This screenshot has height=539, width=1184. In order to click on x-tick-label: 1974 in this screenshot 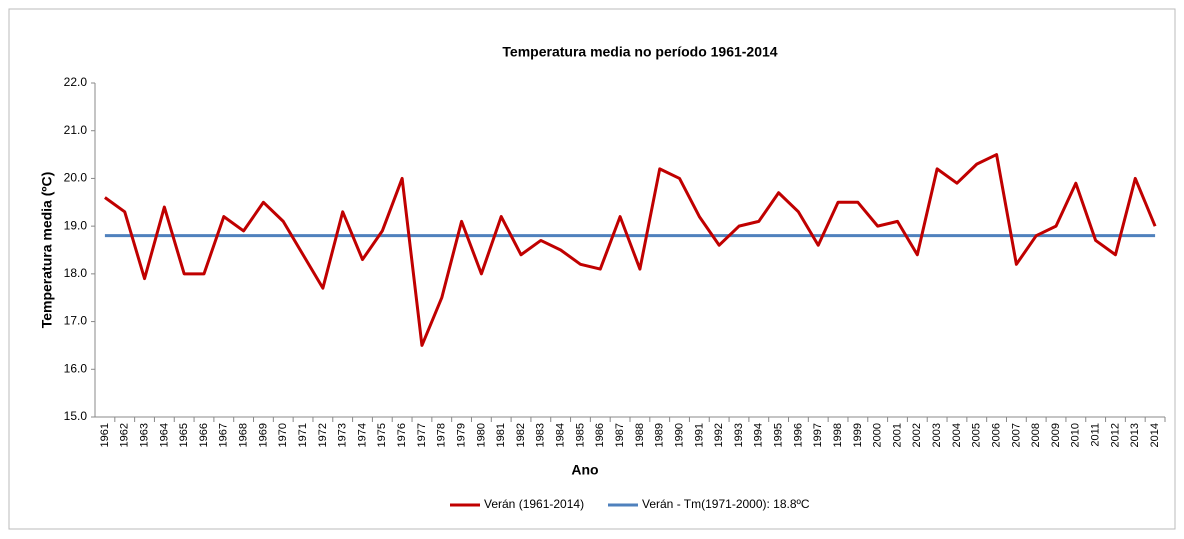, I will do `click(362, 435)`.